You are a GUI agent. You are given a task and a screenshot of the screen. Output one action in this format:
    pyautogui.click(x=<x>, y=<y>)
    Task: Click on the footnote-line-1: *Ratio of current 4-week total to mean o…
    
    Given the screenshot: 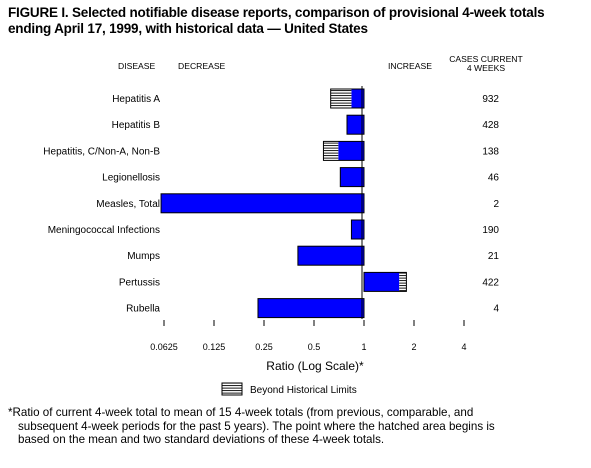 What is the action you would take?
    pyautogui.click(x=241, y=412)
    